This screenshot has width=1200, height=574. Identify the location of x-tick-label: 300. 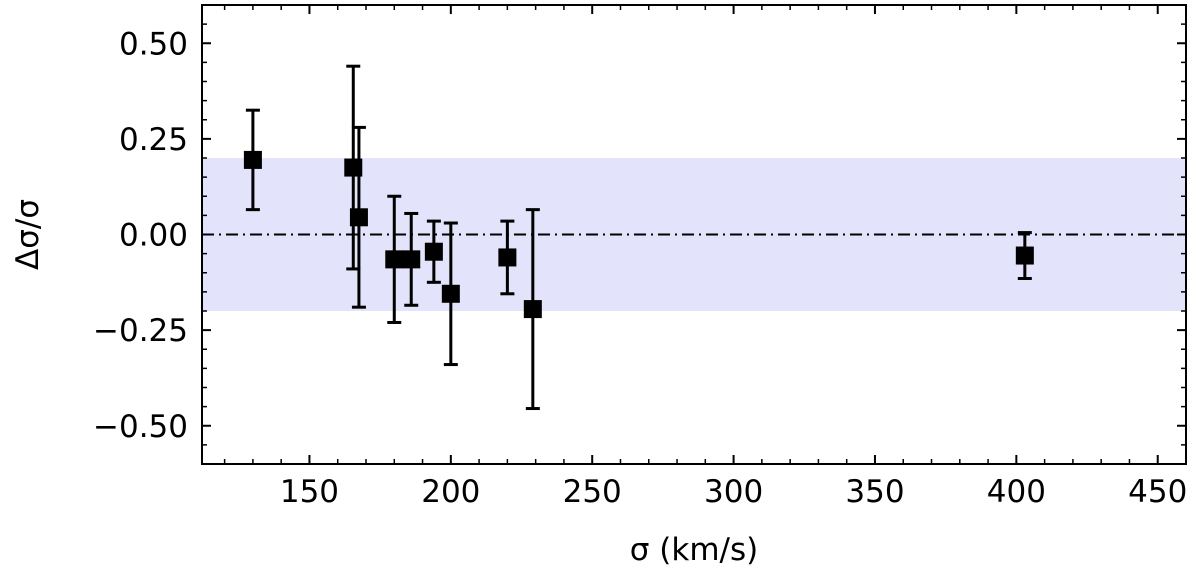
(733, 492).